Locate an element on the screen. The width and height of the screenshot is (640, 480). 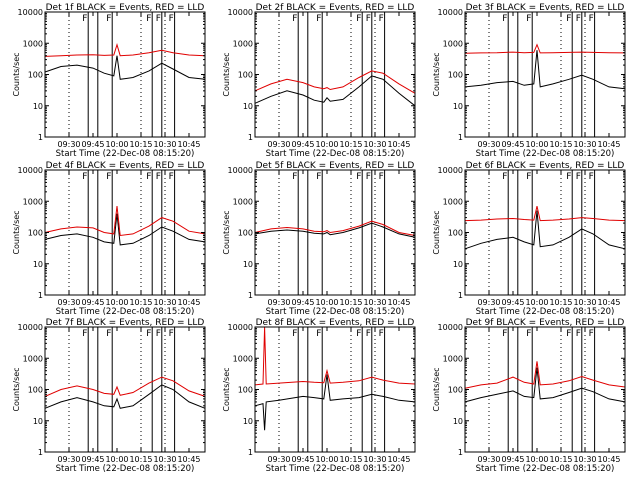
panel-title: Det 1f BLACK = Events, RED = LLD is located at coordinates (125, 8).